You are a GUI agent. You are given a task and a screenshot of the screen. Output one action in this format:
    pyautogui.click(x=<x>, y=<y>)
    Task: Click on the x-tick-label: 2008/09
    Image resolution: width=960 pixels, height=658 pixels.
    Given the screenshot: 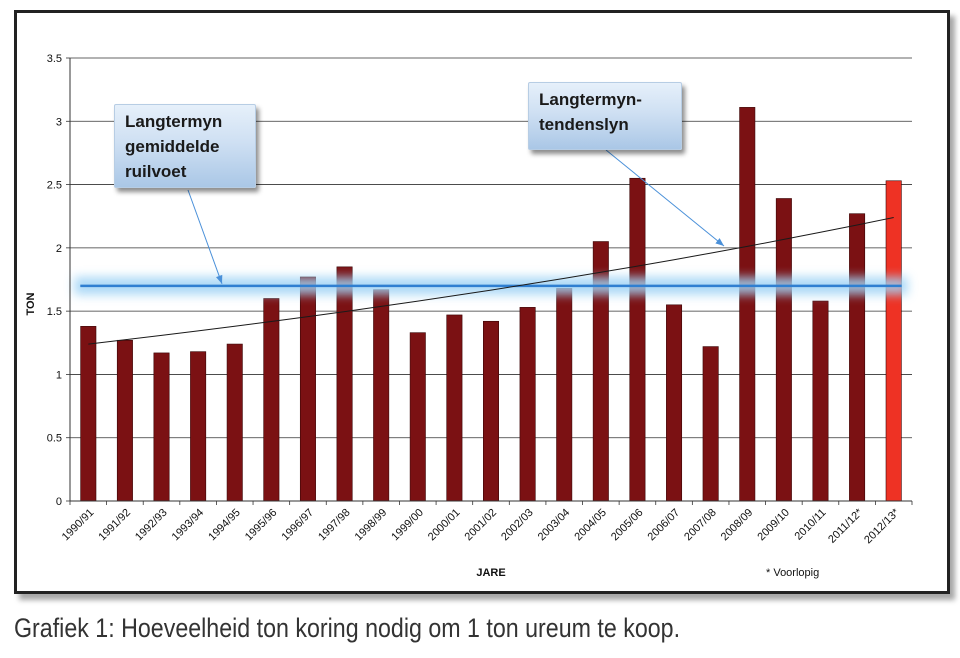 What is the action you would take?
    pyautogui.click(x=737, y=525)
    